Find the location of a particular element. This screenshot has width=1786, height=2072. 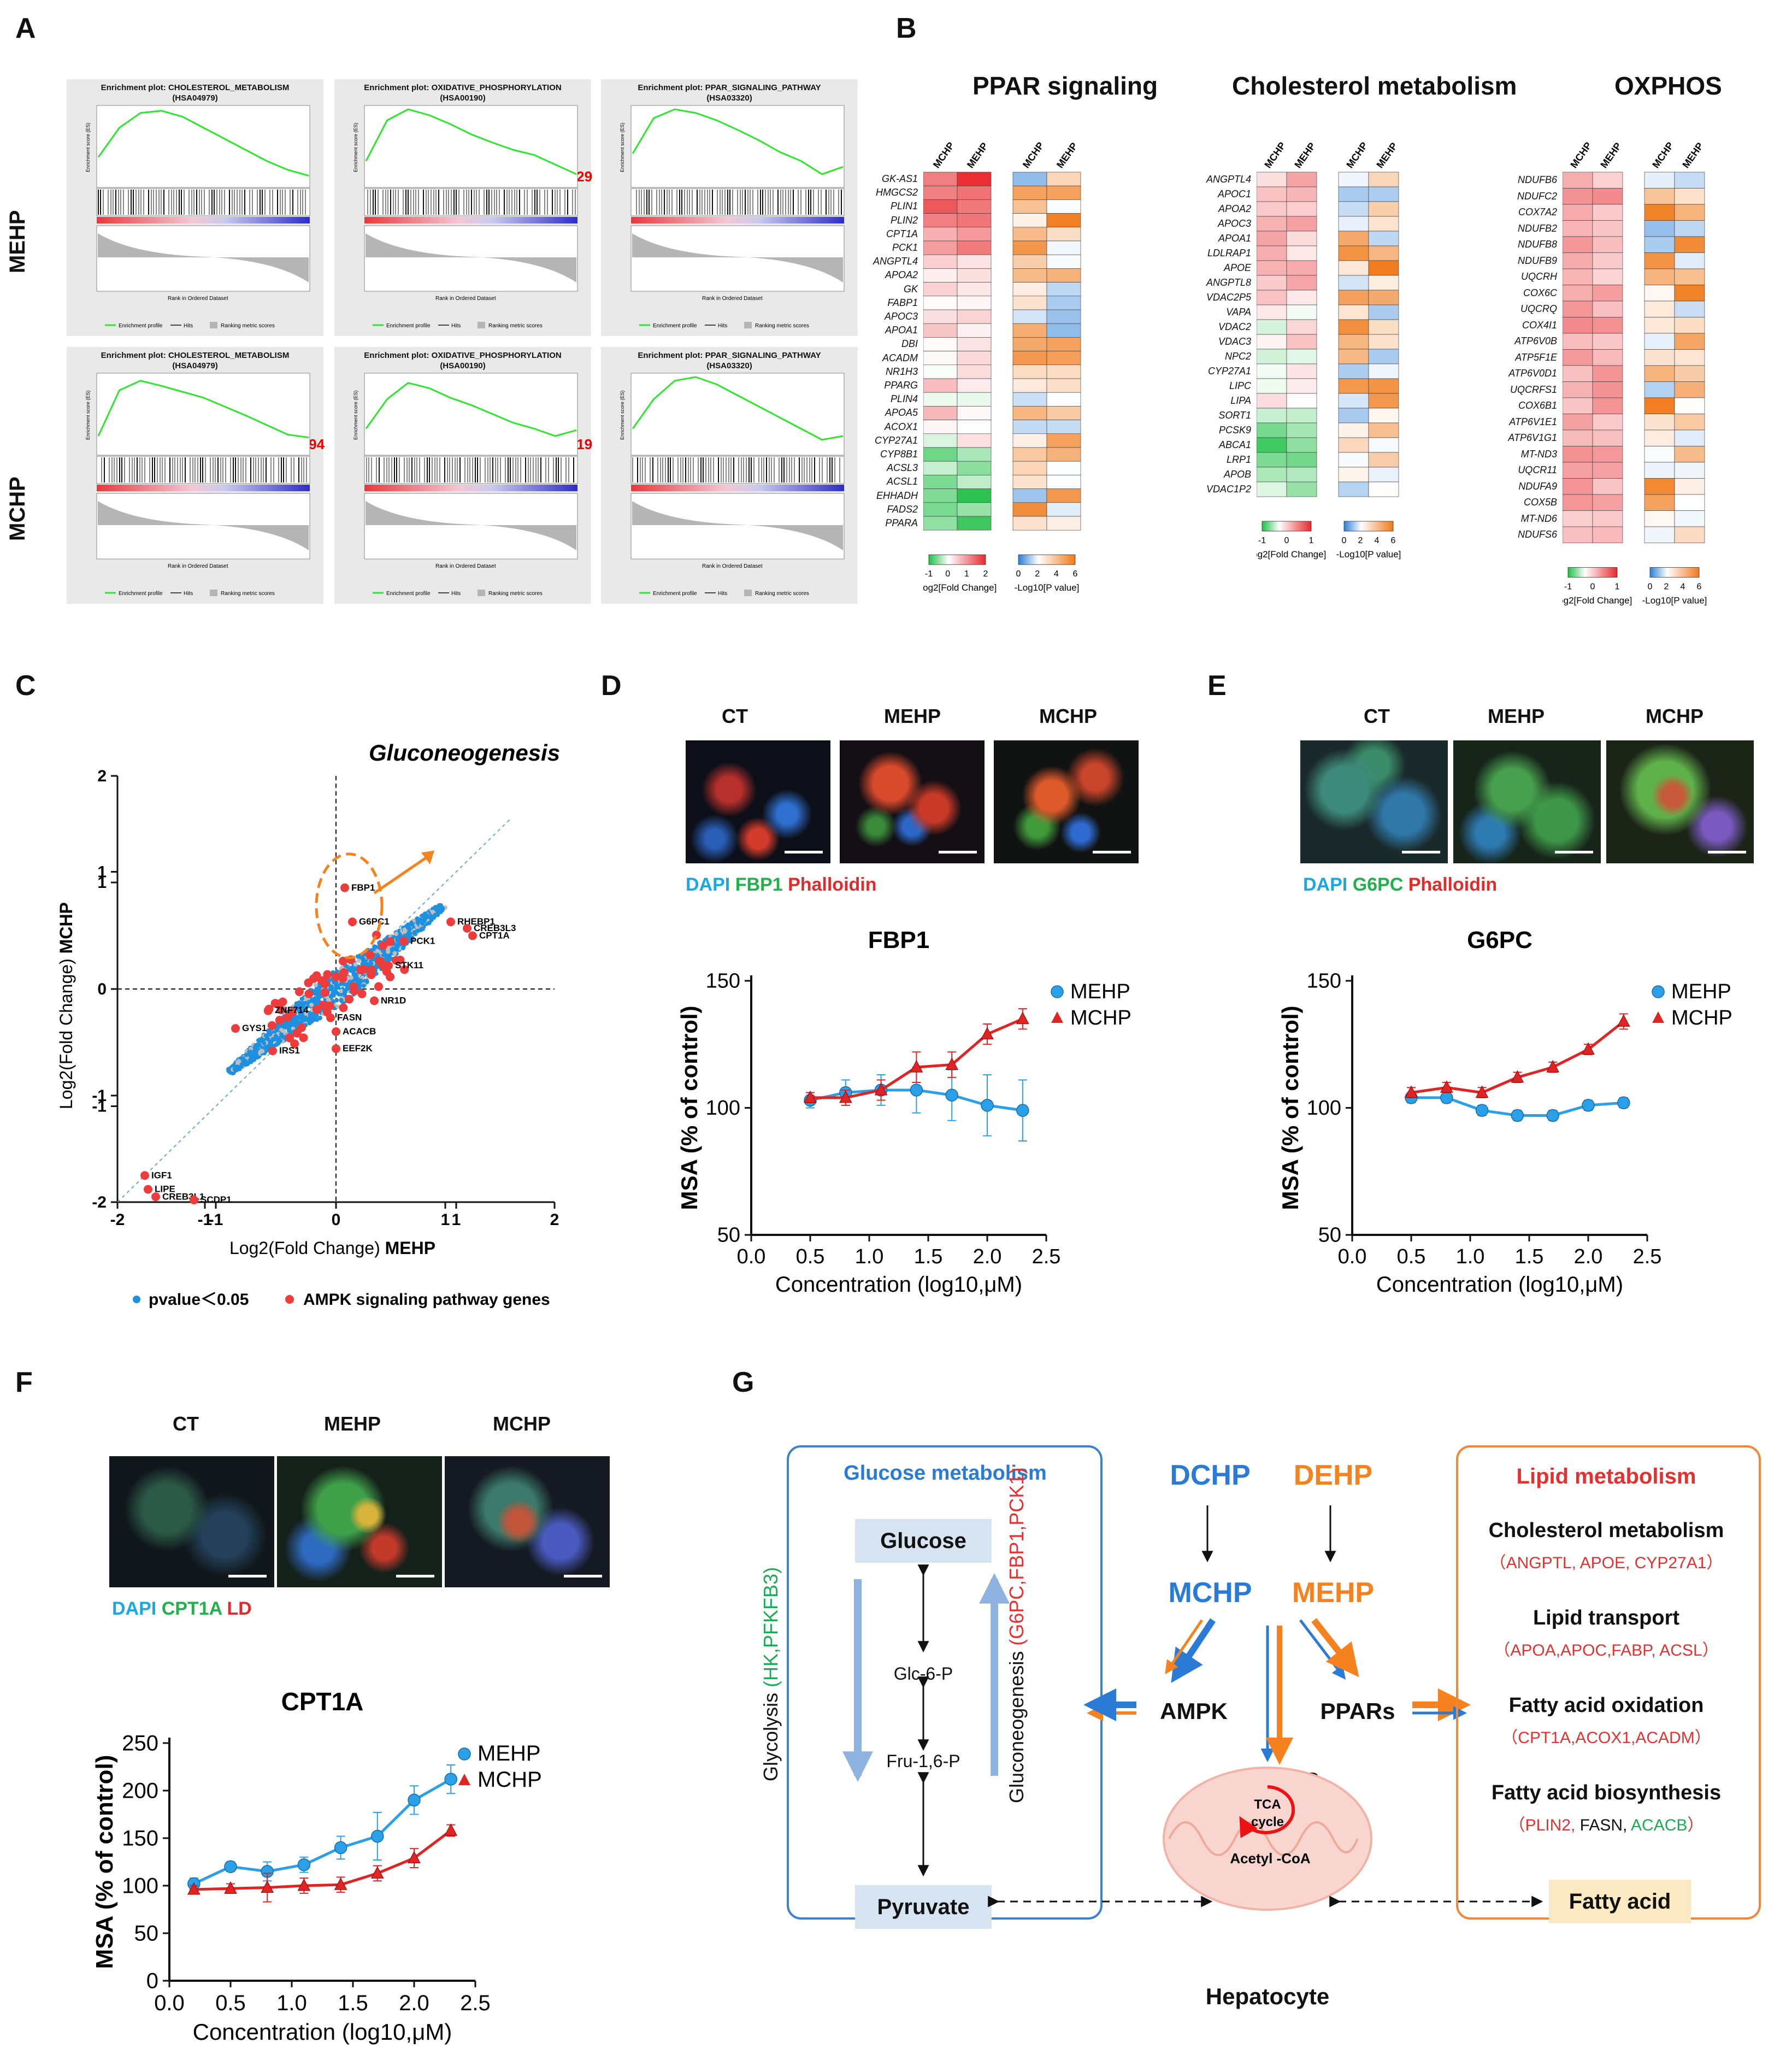

gene-label: DBI is located at coordinates (909, 344).